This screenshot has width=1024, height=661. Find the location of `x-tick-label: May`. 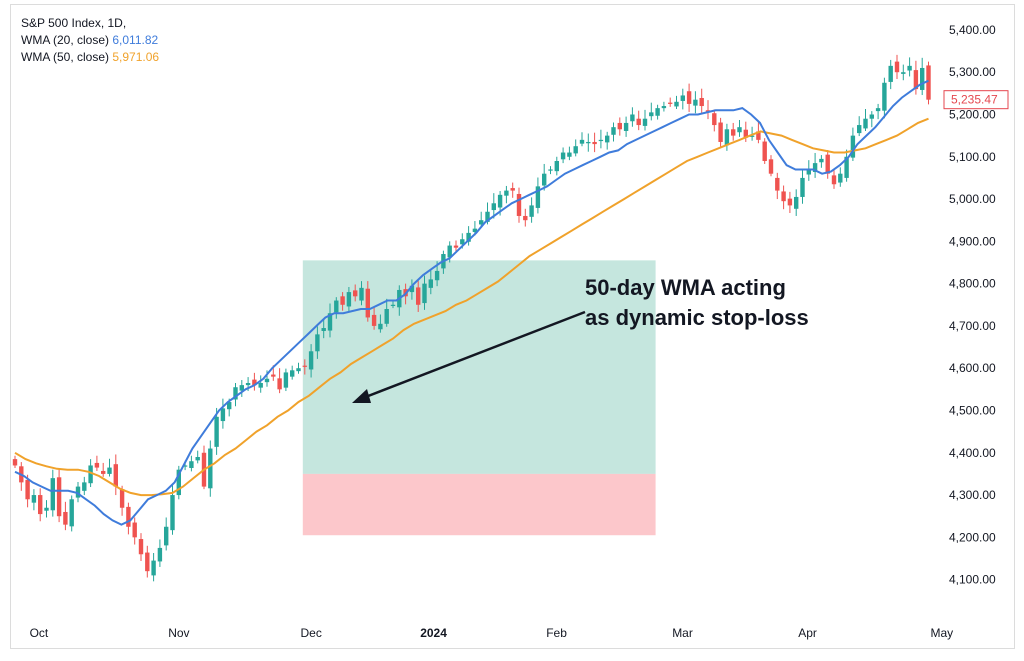

x-tick-label: May is located at coordinates (942, 633).